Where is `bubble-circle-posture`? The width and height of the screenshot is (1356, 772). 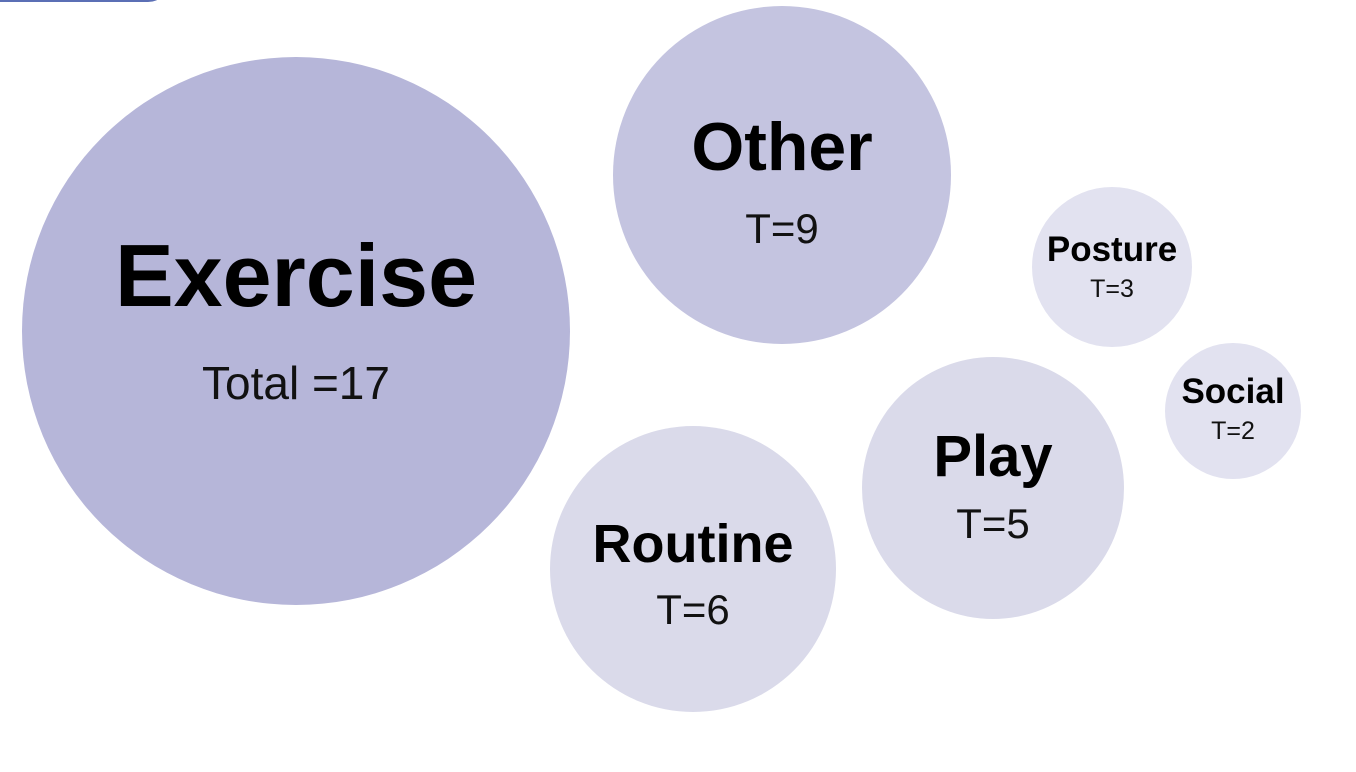 bubble-circle-posture is located at coordinates (1112, 267).